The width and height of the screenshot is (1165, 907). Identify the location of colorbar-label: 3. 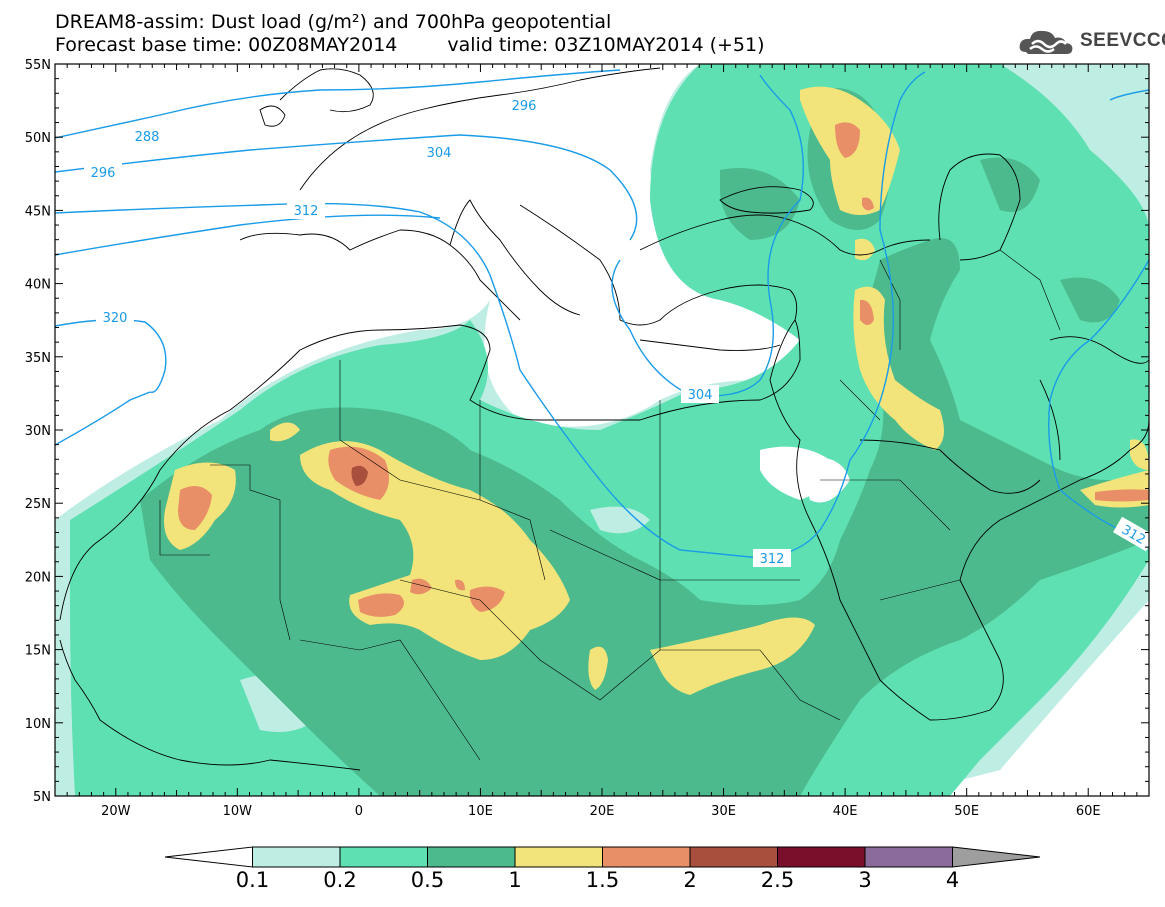
(864, 880).